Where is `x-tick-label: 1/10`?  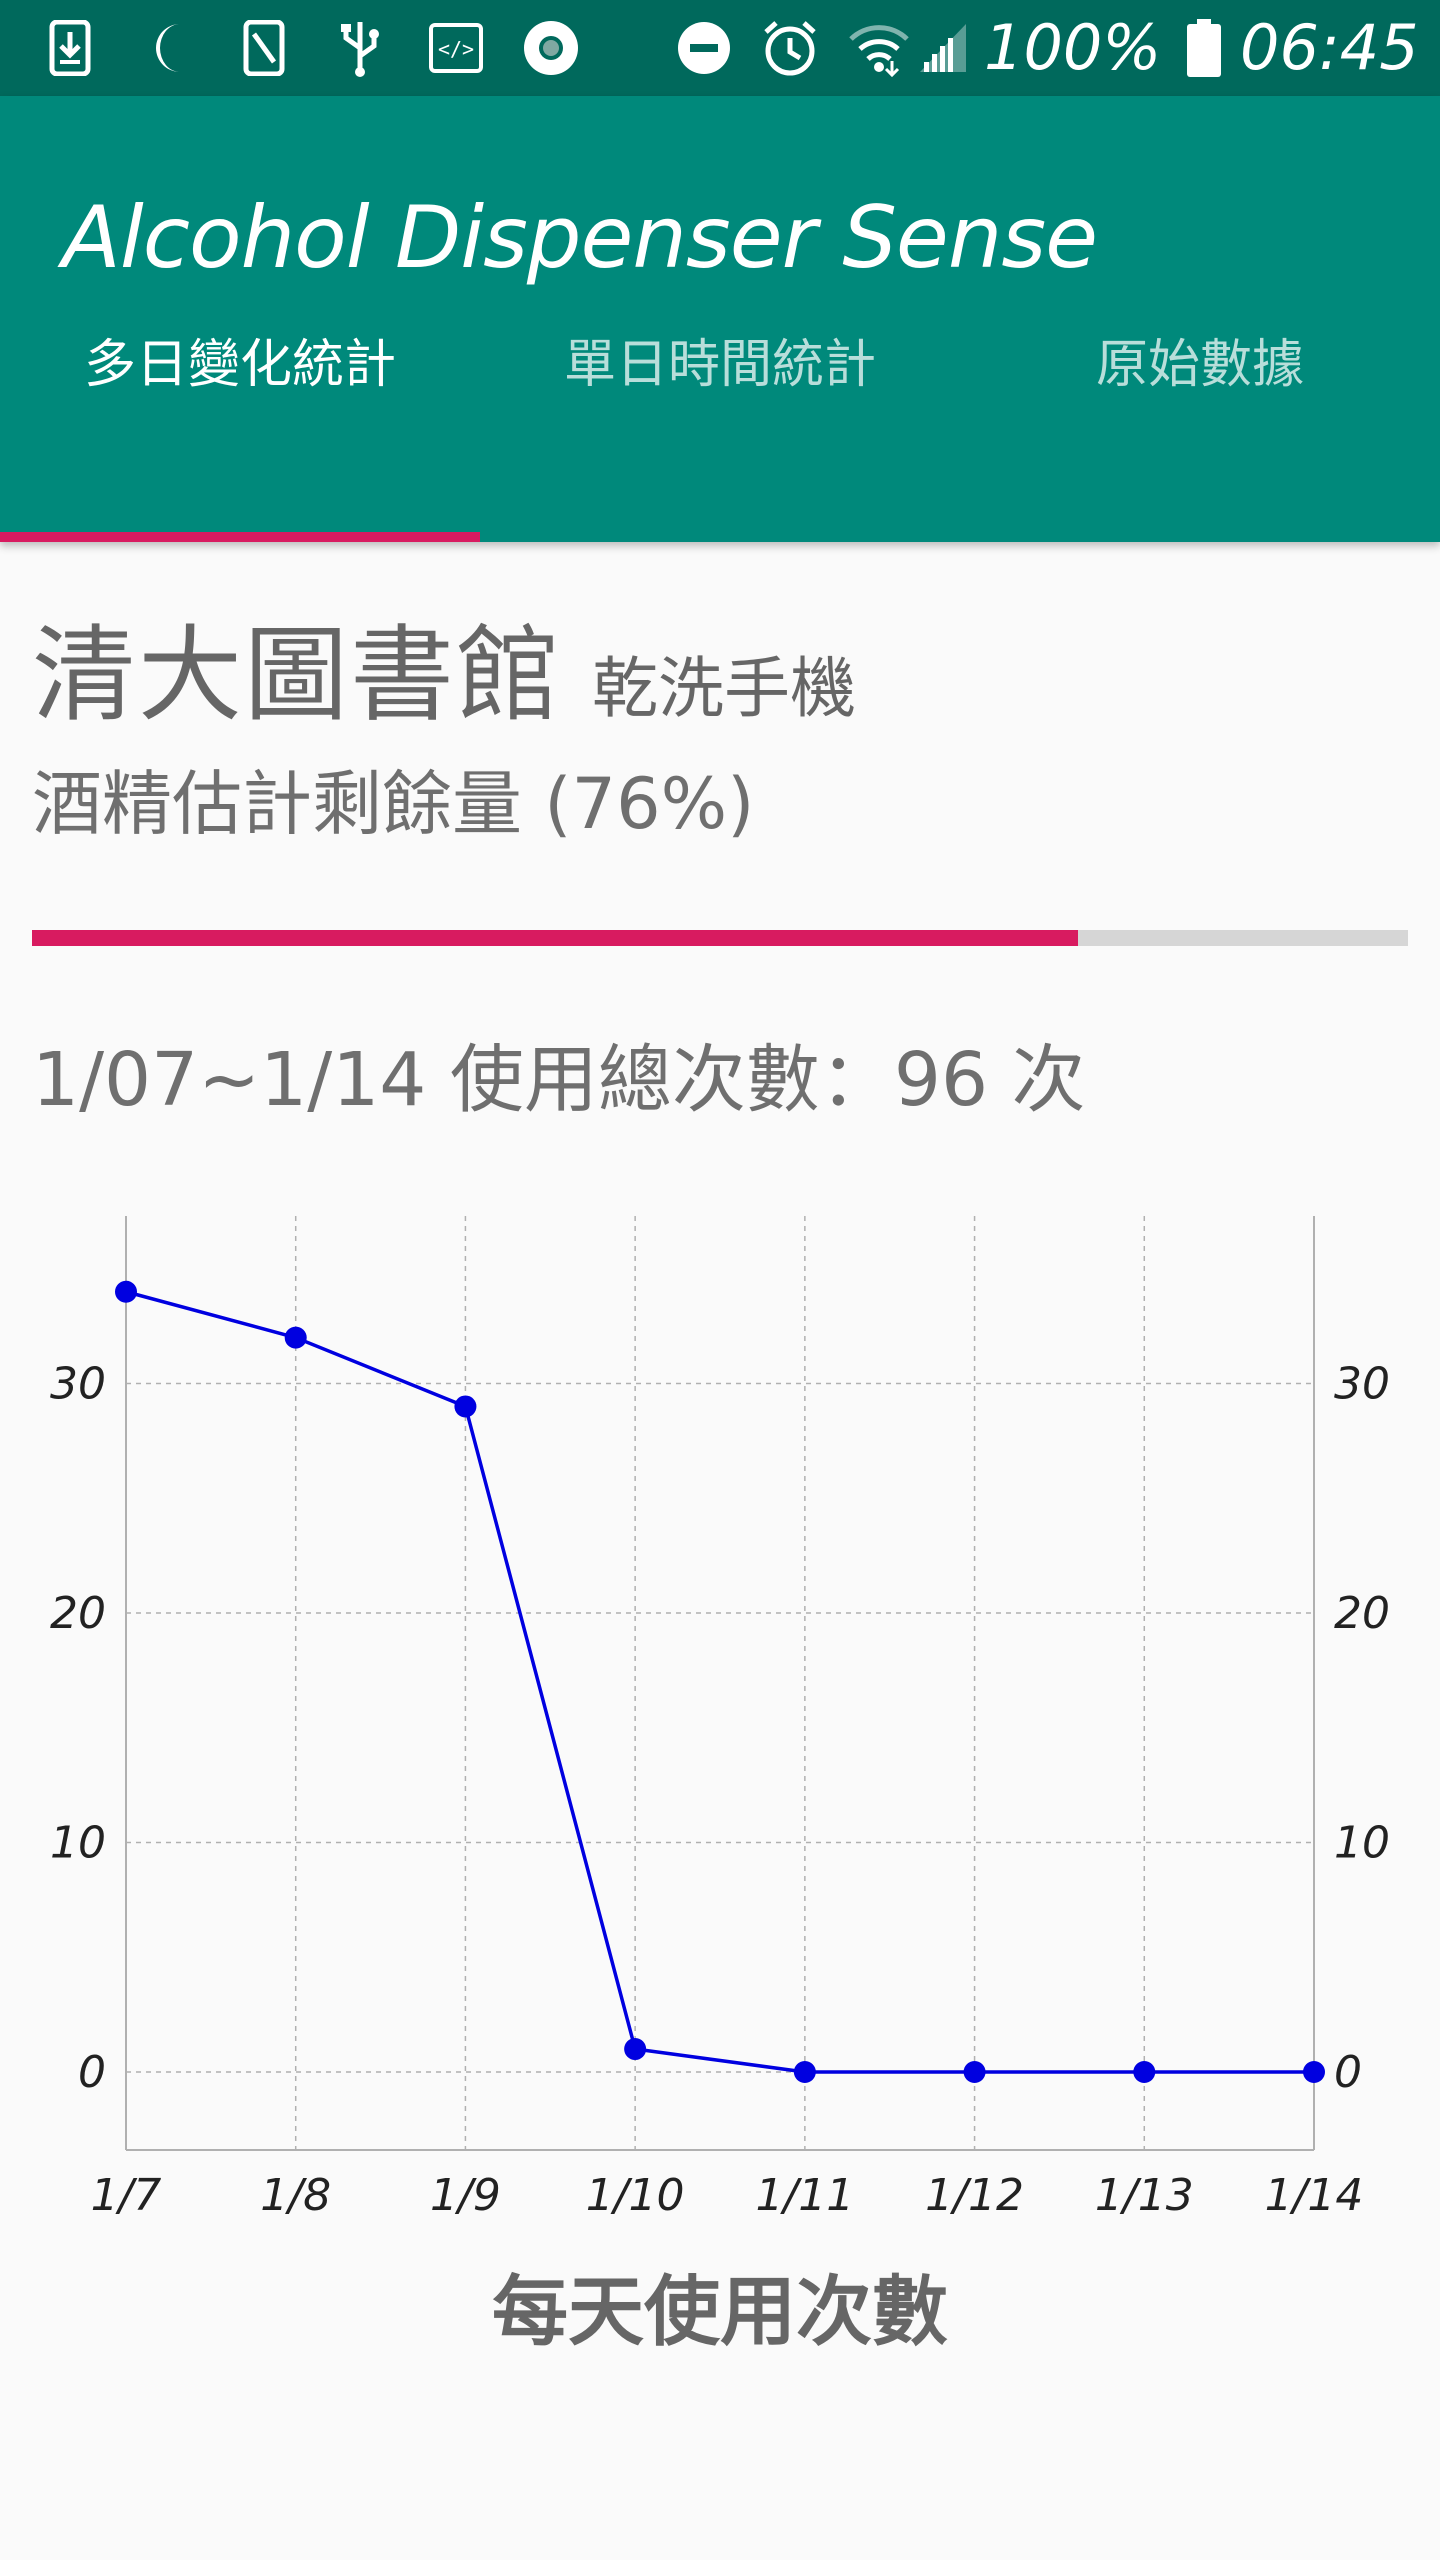 x-tick-label: 1/10 is located at coordinates (635, 2195).